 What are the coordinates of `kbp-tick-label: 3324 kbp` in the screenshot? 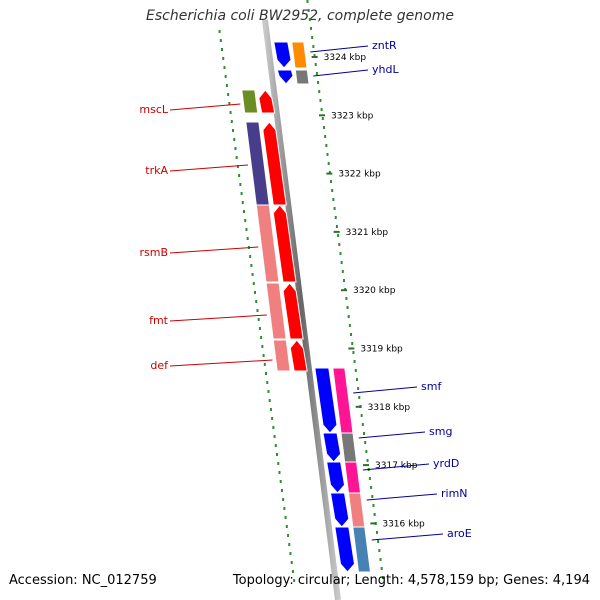 It's located at (345, 58).